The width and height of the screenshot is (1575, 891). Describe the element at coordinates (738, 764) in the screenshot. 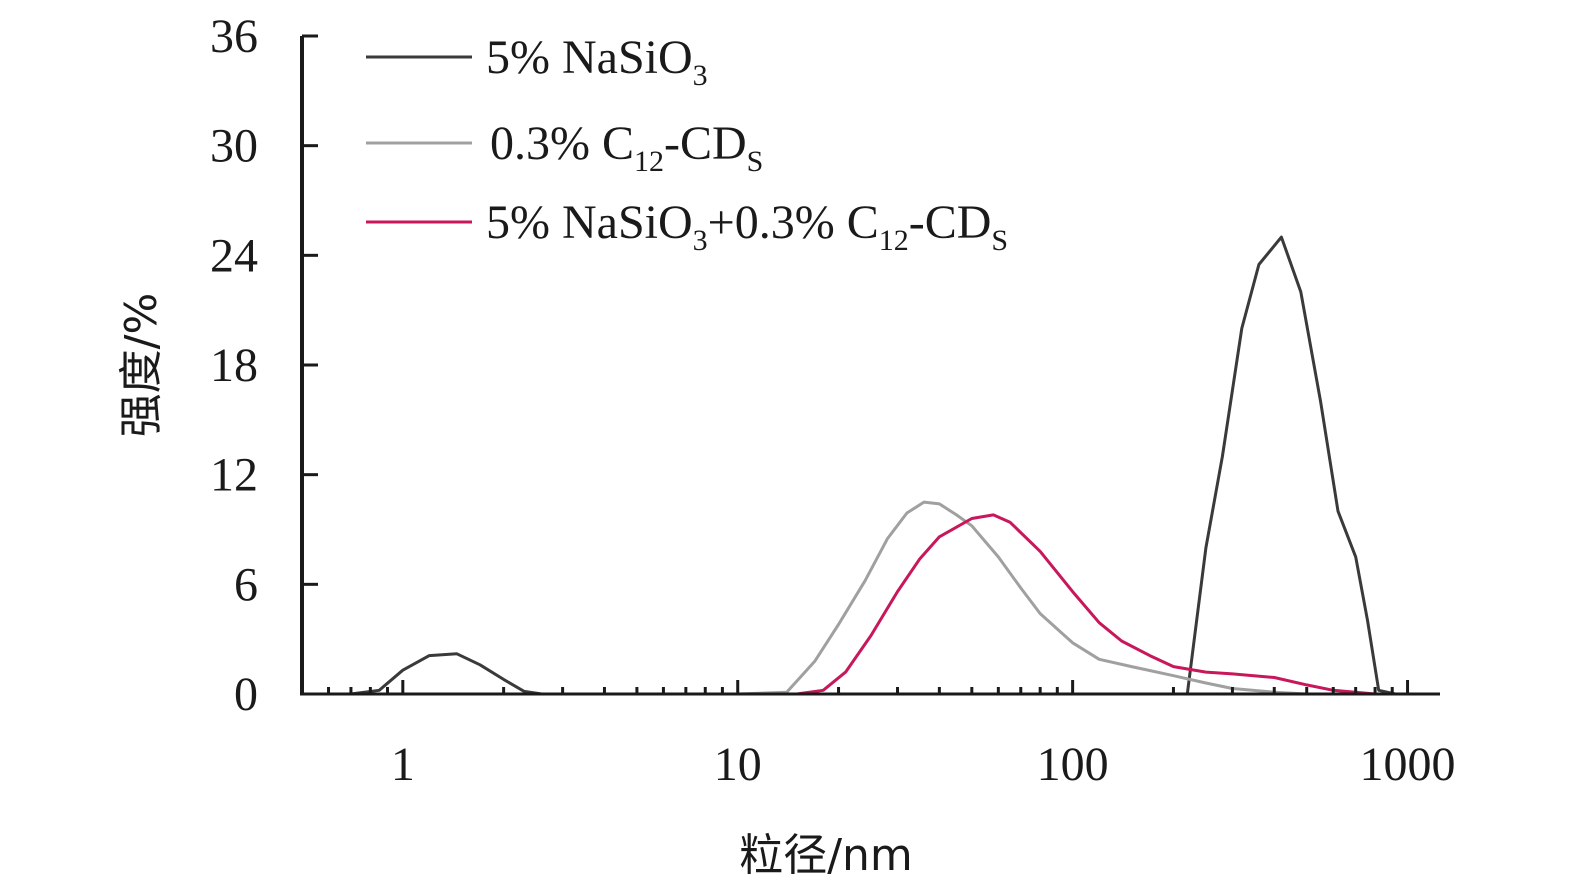

I see `x-tick-label-10: 10` at that location.